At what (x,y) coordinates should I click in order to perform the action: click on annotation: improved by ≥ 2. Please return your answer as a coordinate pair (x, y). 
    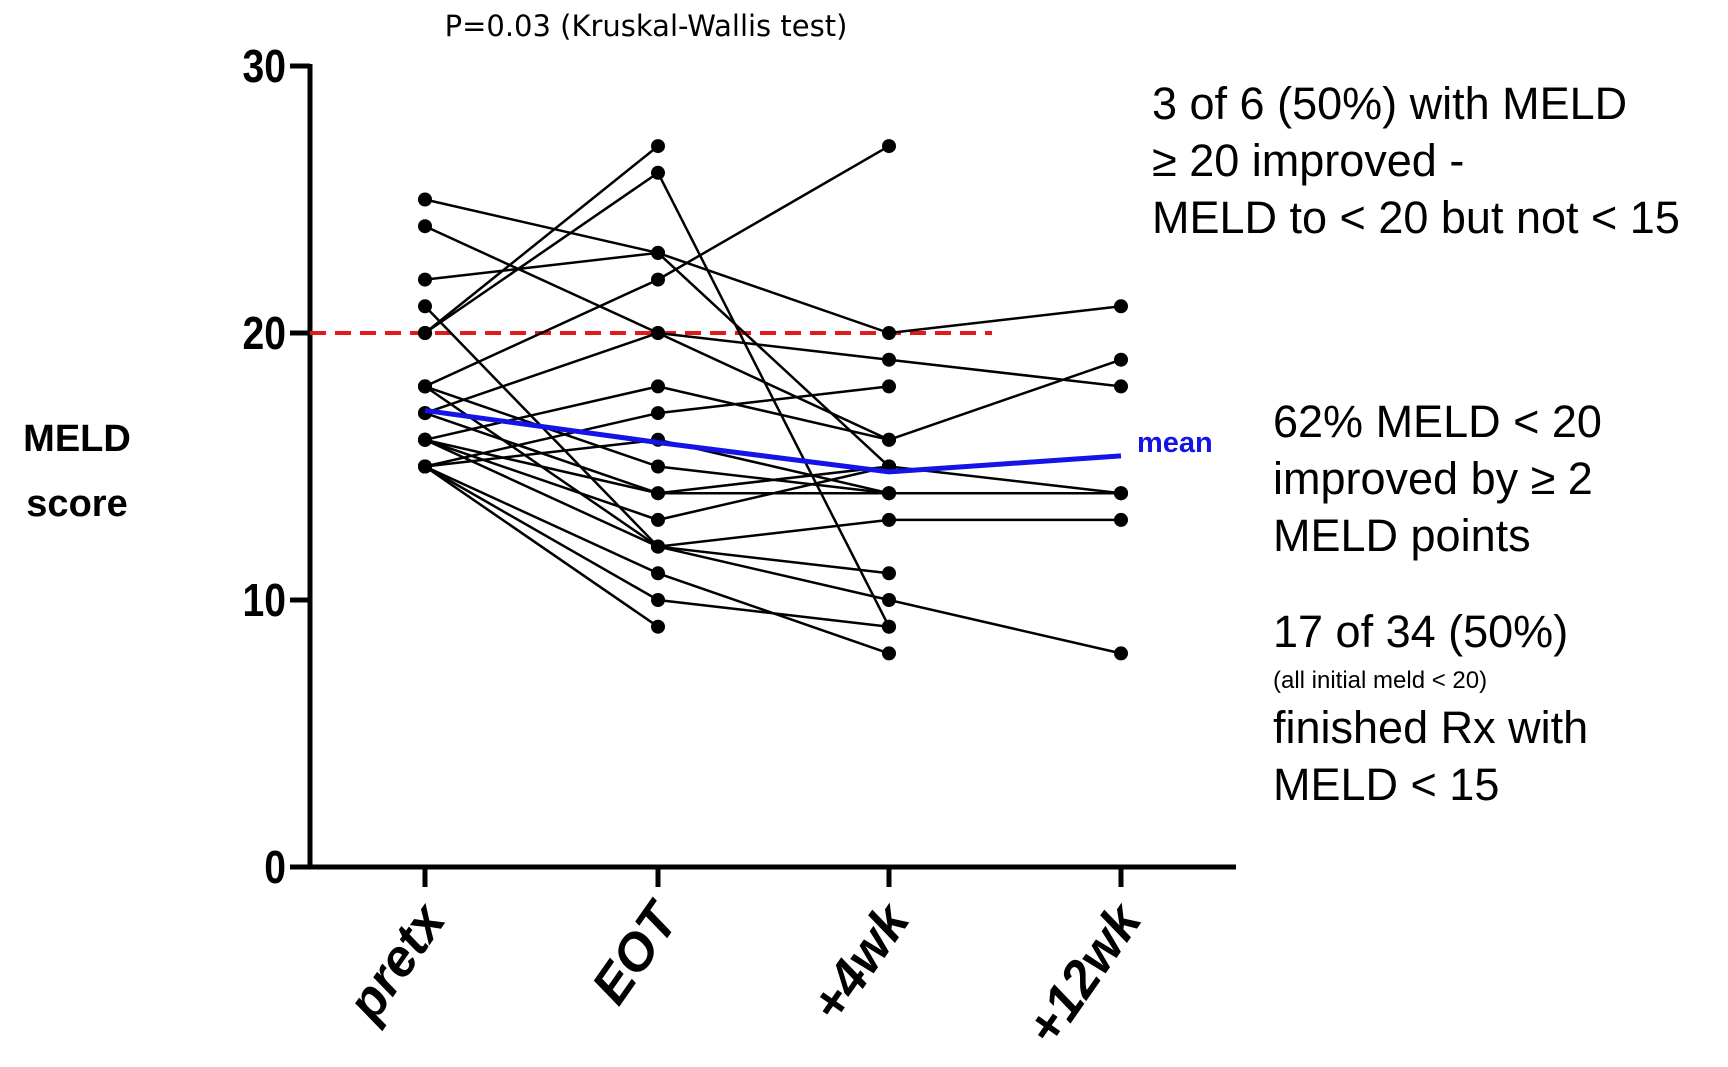
    Looking at the image, I should click on (1433, 478).